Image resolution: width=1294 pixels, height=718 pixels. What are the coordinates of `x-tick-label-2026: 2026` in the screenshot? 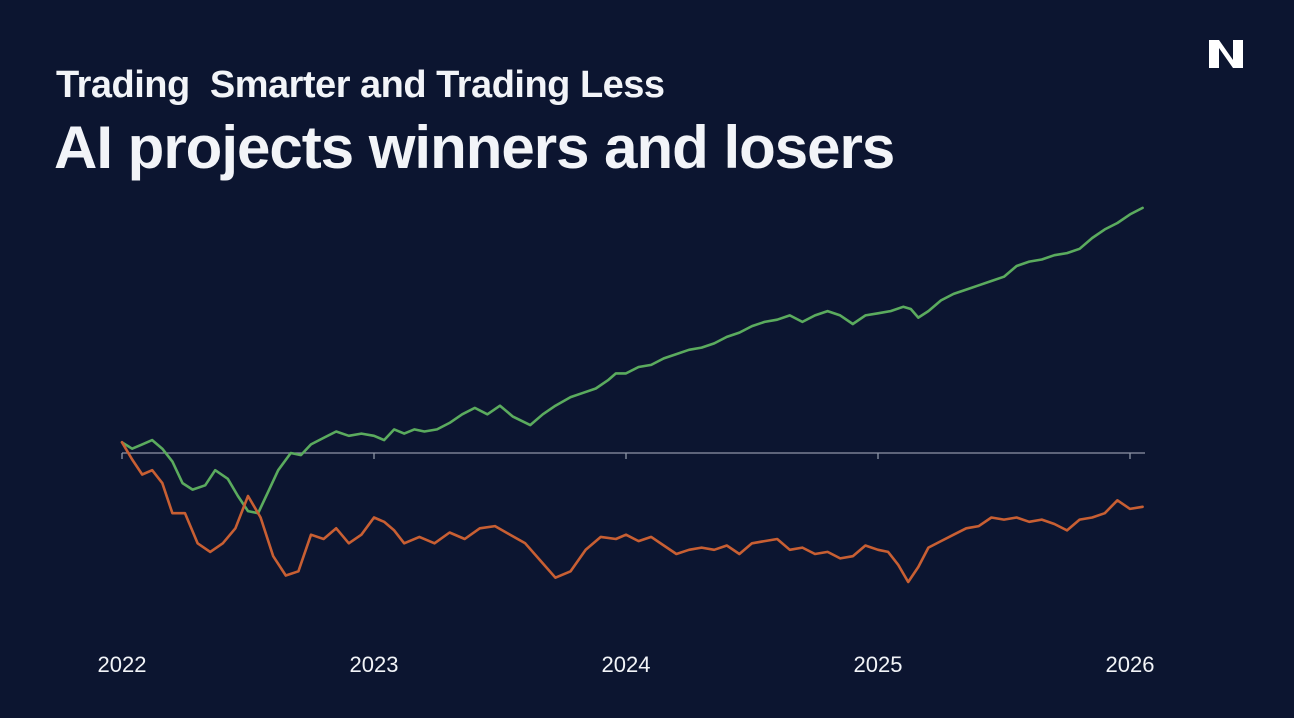 It's located at (1130, 664).